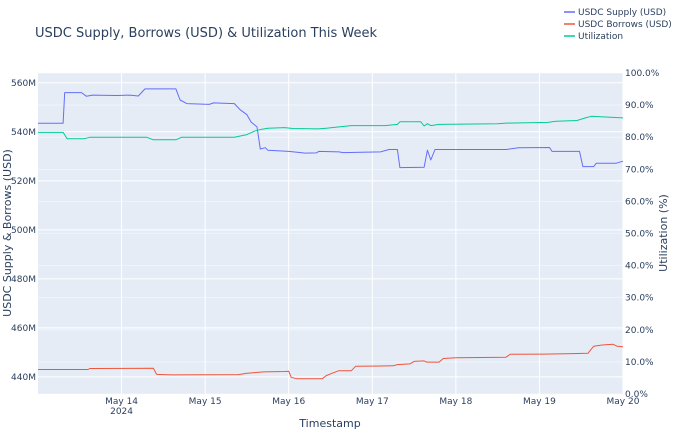 This screenshot has width=690, height=431. What do you see at coordinates (121, 402) in the screenshot?
I see `x-tick-label: May 14` at bounding box center [121, 402].